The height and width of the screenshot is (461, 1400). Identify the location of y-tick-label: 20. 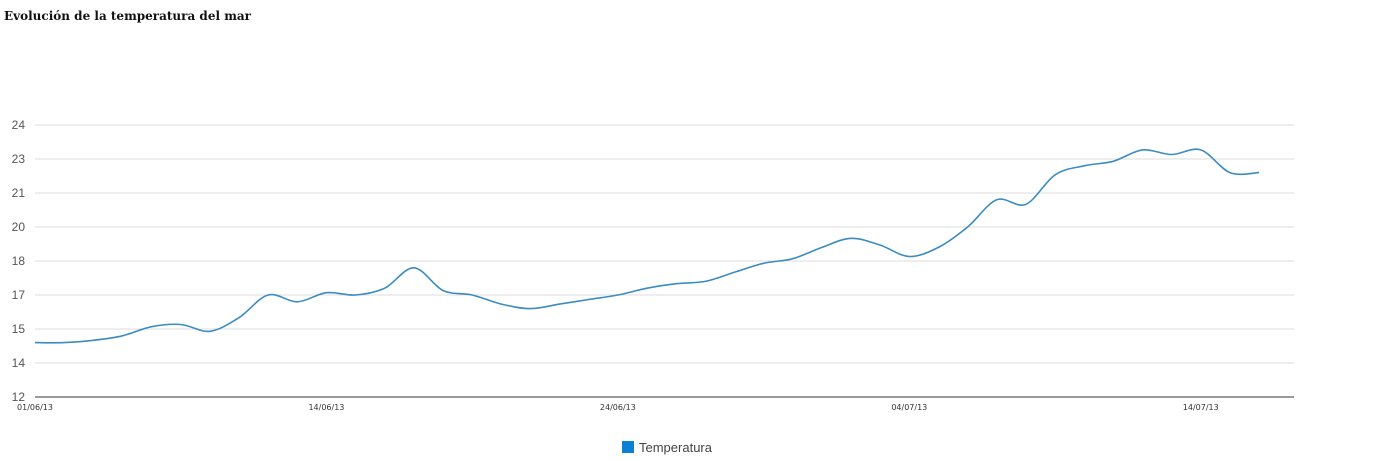
(19, 227).